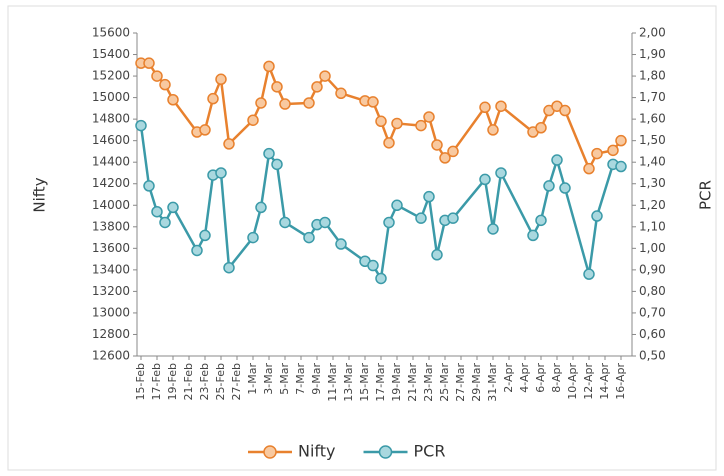 This screenshot has width=724, height=476. Describe the element at coordinates (652, 312) in the screenshot. I see `y2-tick-label: 0,70` at that location.